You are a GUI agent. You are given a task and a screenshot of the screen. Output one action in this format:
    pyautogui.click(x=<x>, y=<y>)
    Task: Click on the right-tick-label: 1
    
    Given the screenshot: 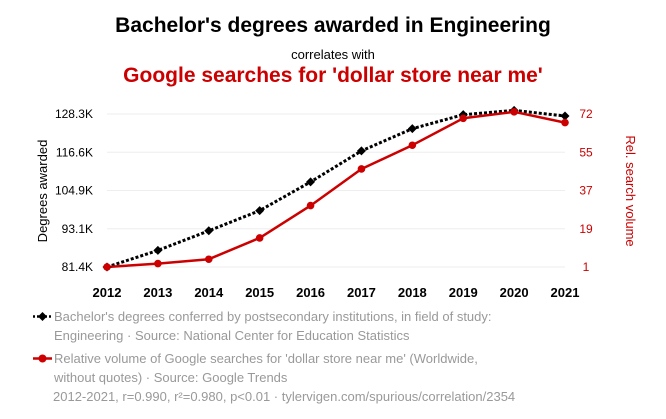 What is the action you would take?
    pyautogui.click(x=586, y=267)
    